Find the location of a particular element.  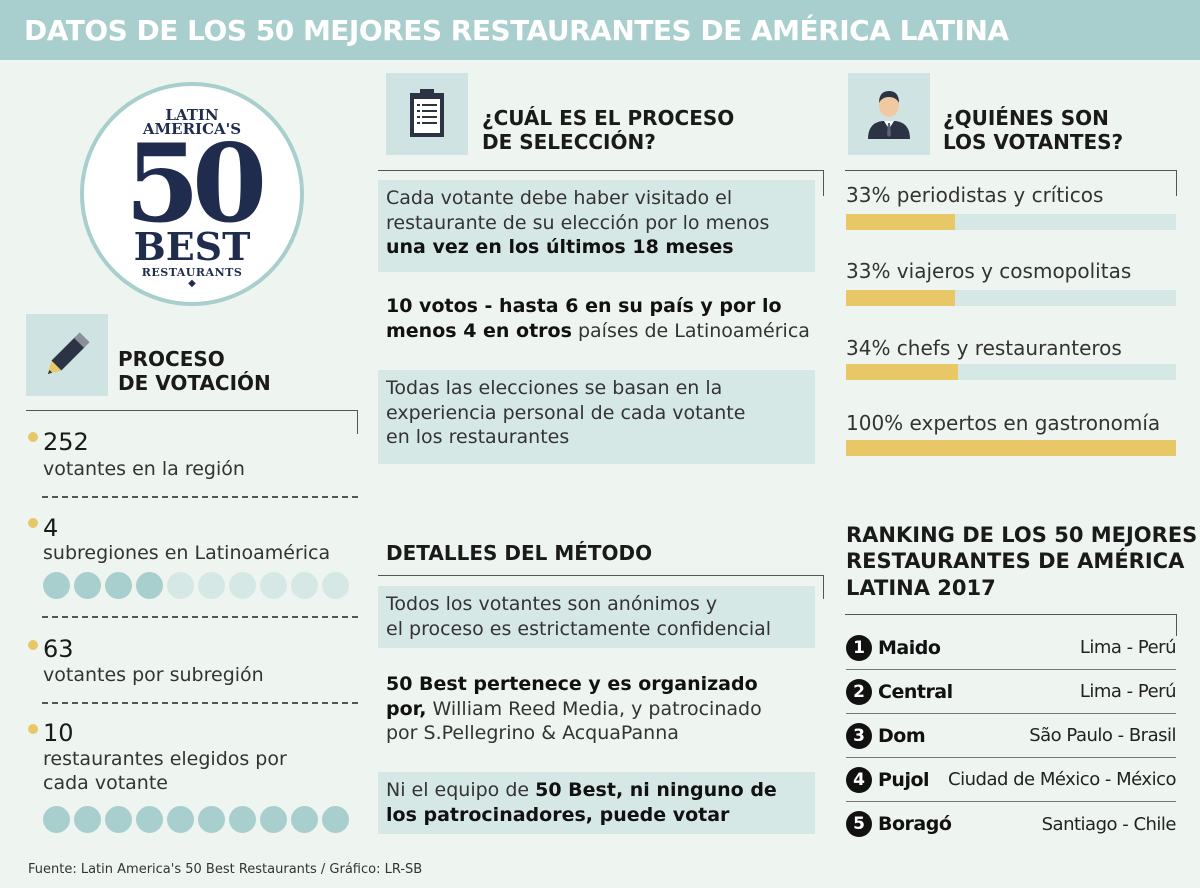

restaurants-chosen-desc-line2: cada votante is located at coordinates (105, 782).